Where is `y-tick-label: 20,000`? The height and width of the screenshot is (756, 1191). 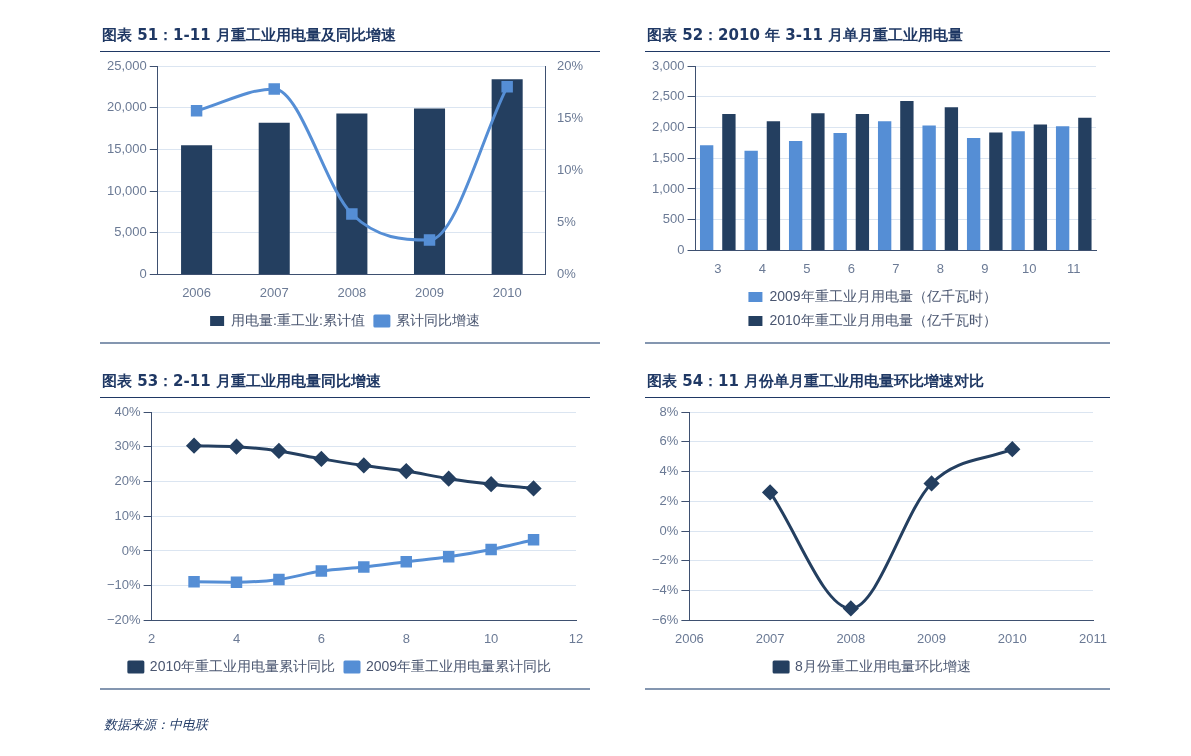
y-tick-label: 20,000 is located at coordinates (127, 107).